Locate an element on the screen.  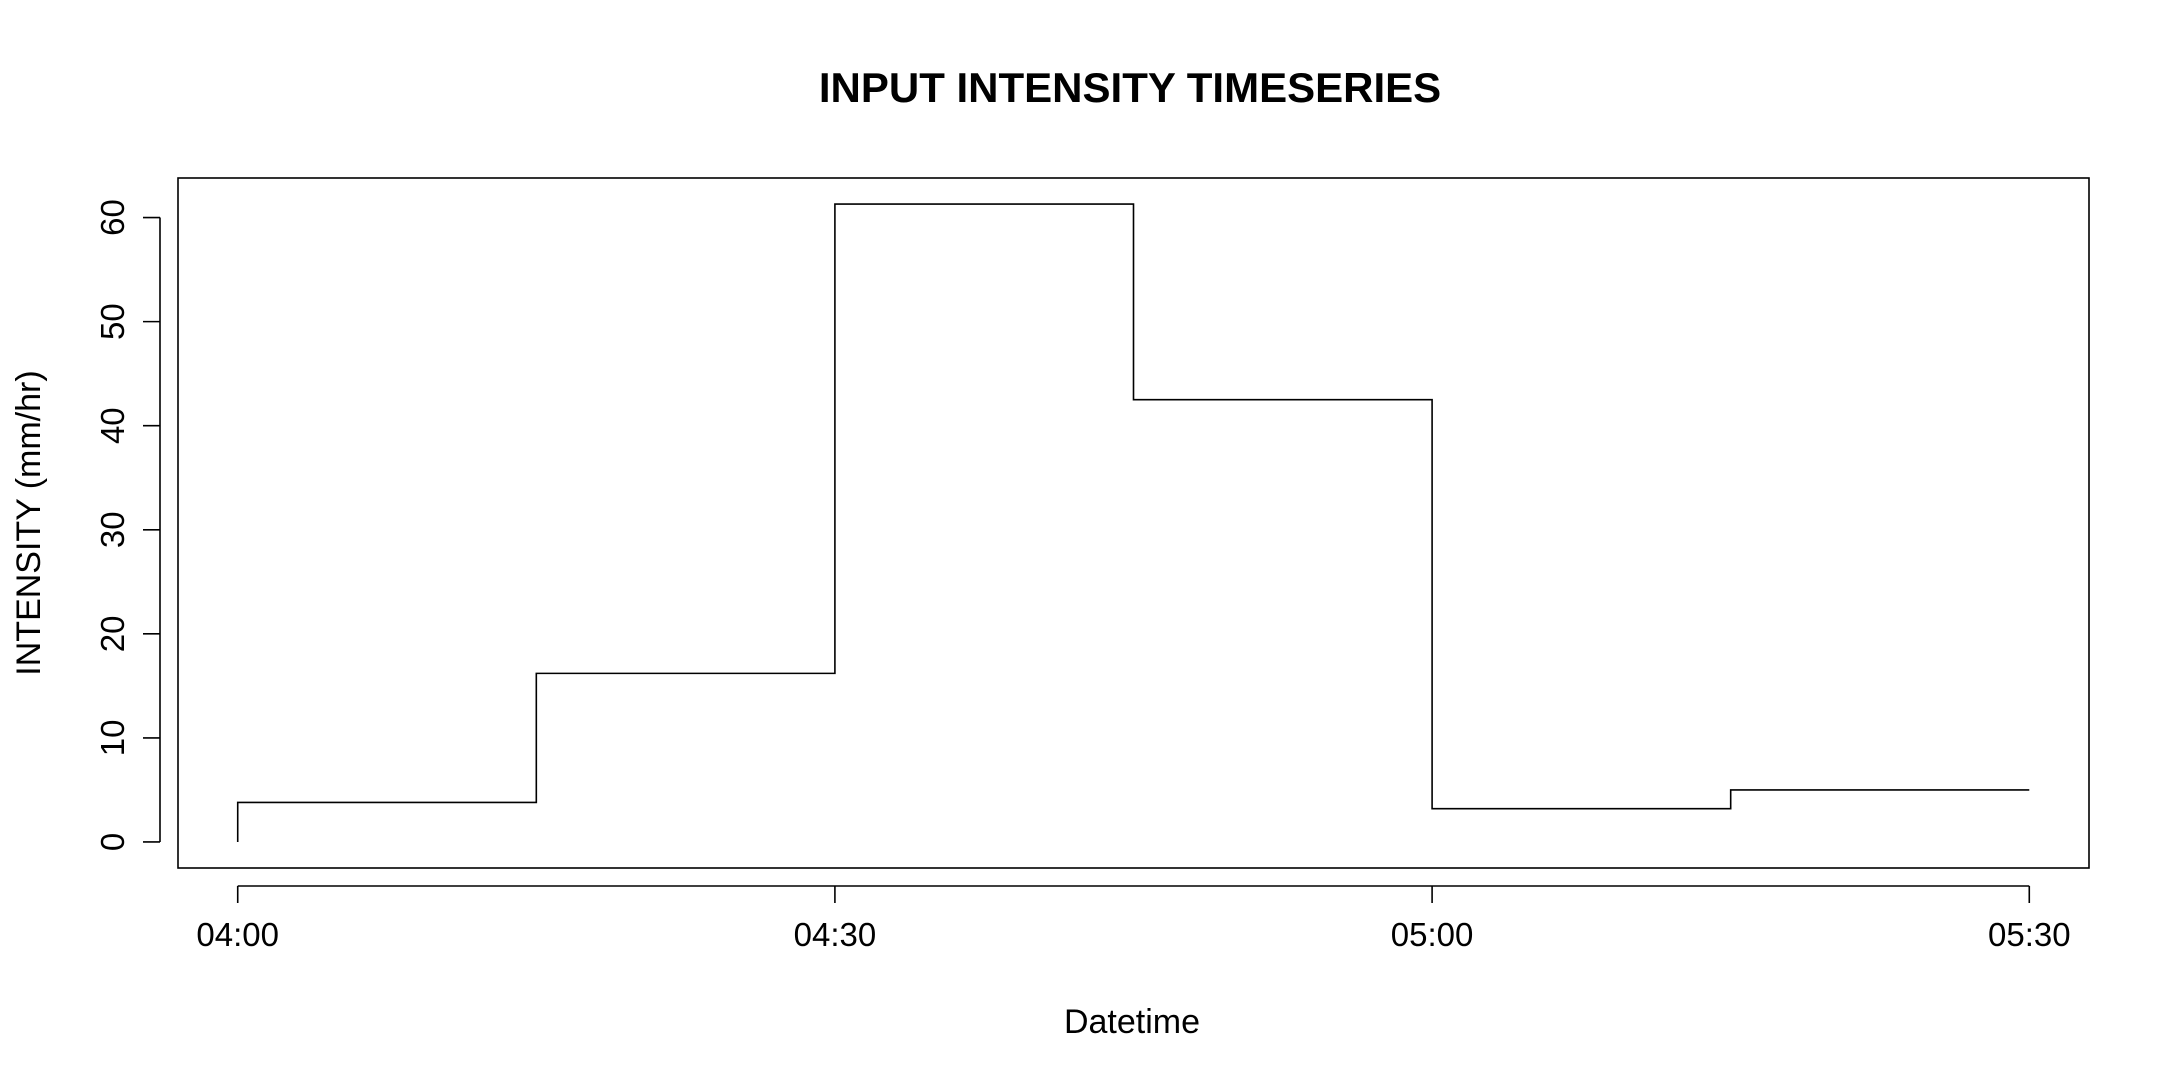
x-tick-label: 05:30 is located at coordinates (2029, 934).